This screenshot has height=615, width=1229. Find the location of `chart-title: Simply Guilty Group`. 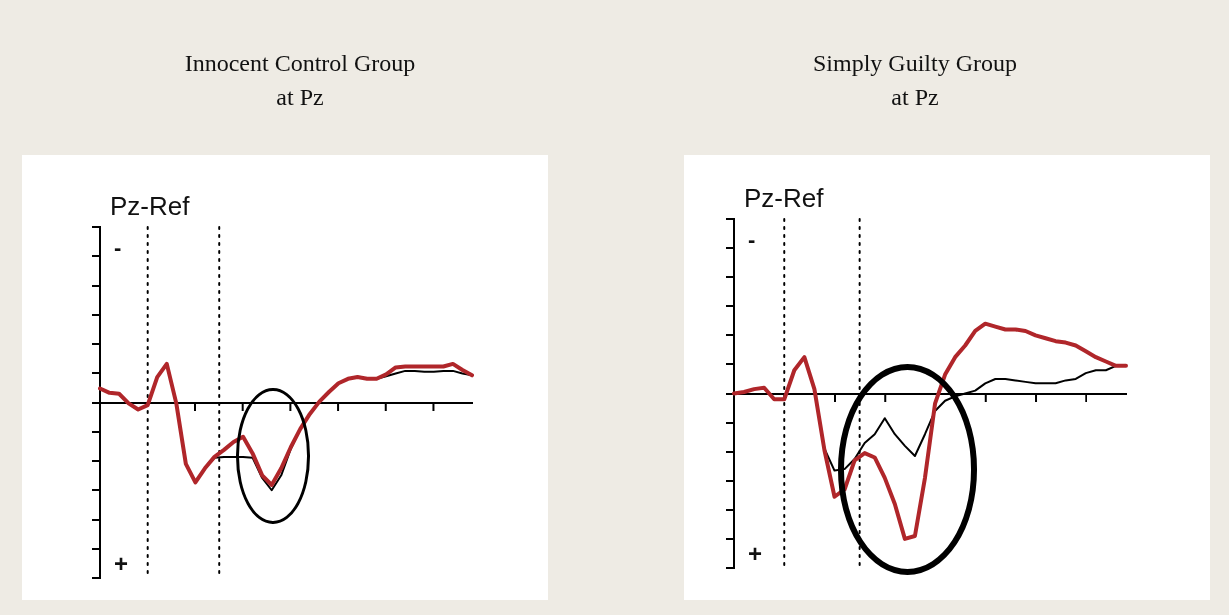

chart-title: Simply Guilty Group is located at coordinates (915, 63).